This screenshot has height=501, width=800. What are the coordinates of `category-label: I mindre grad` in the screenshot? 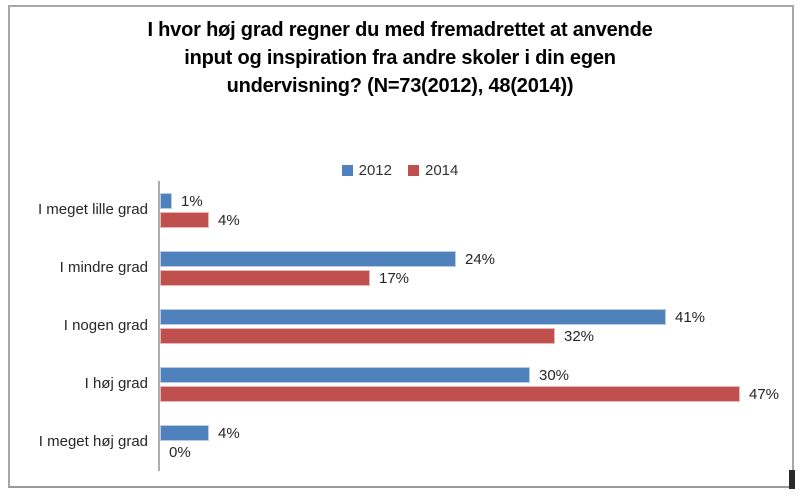 It's located at (103, 267).